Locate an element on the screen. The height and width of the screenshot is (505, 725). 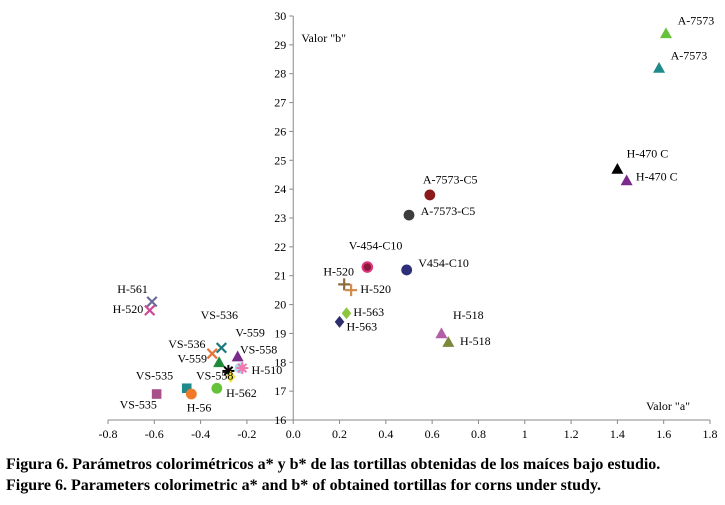
x-tick-label: -0.6 is located at coordinates (154, 434).